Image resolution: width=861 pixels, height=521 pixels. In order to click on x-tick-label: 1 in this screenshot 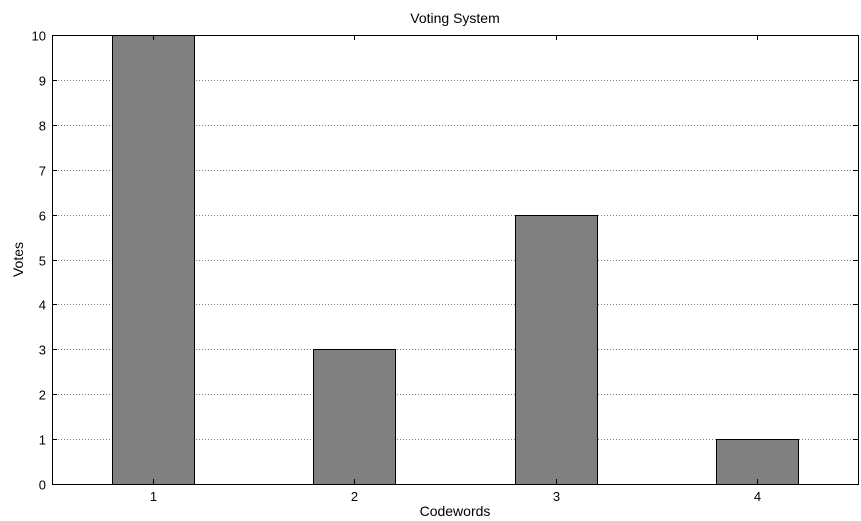, I will do `click(153, 496)`.